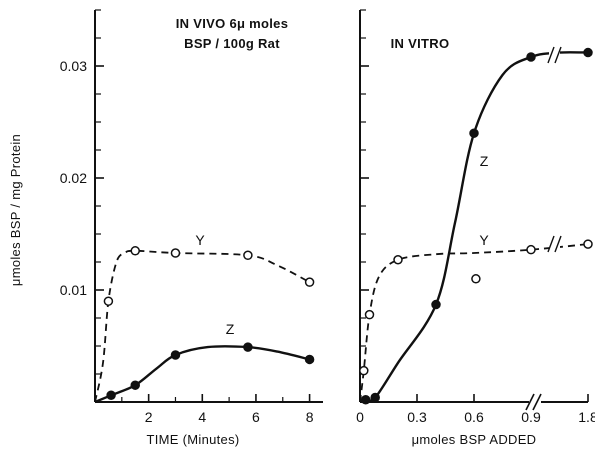 This screenshot has height=450, width=595. Describe the element at coordinates (232, 23) in the screenshot. I see `left-title-line-1: IN VIVO 6μ moles` at that location.